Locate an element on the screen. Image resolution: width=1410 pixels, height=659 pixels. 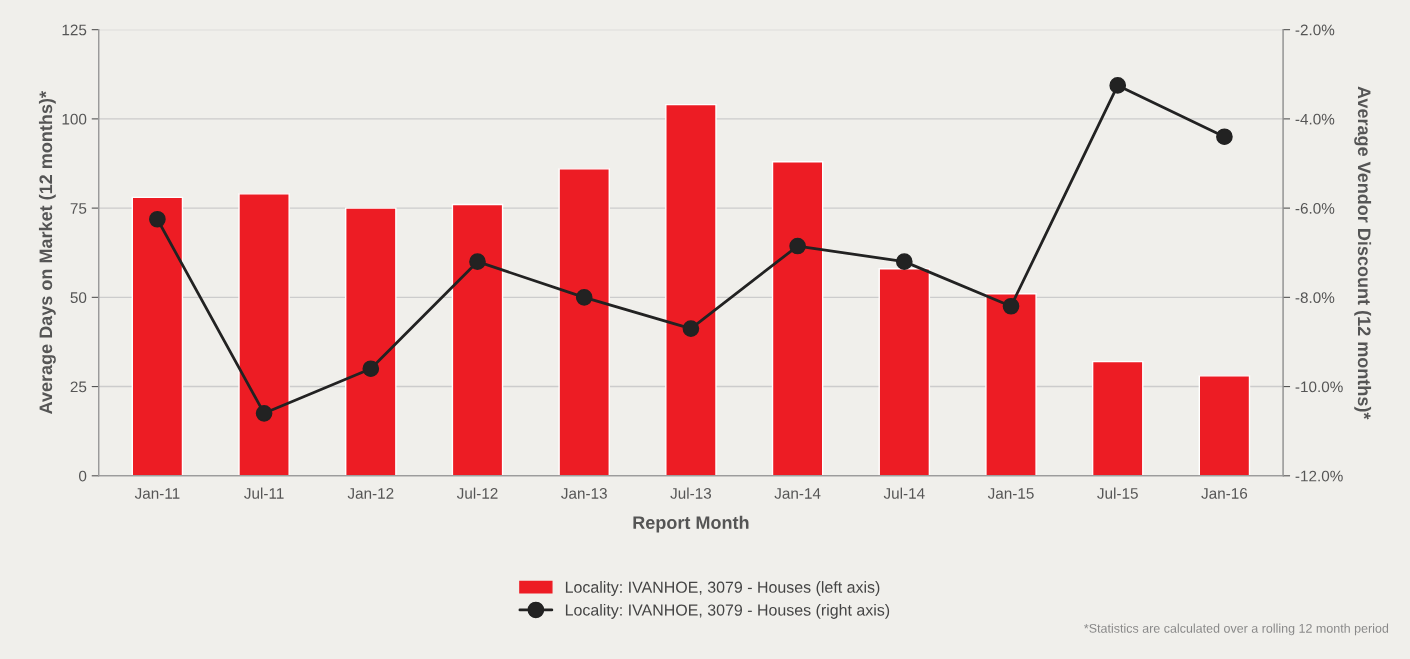
x-tick-label: Jan-13 is located at coordinates (584, 493).